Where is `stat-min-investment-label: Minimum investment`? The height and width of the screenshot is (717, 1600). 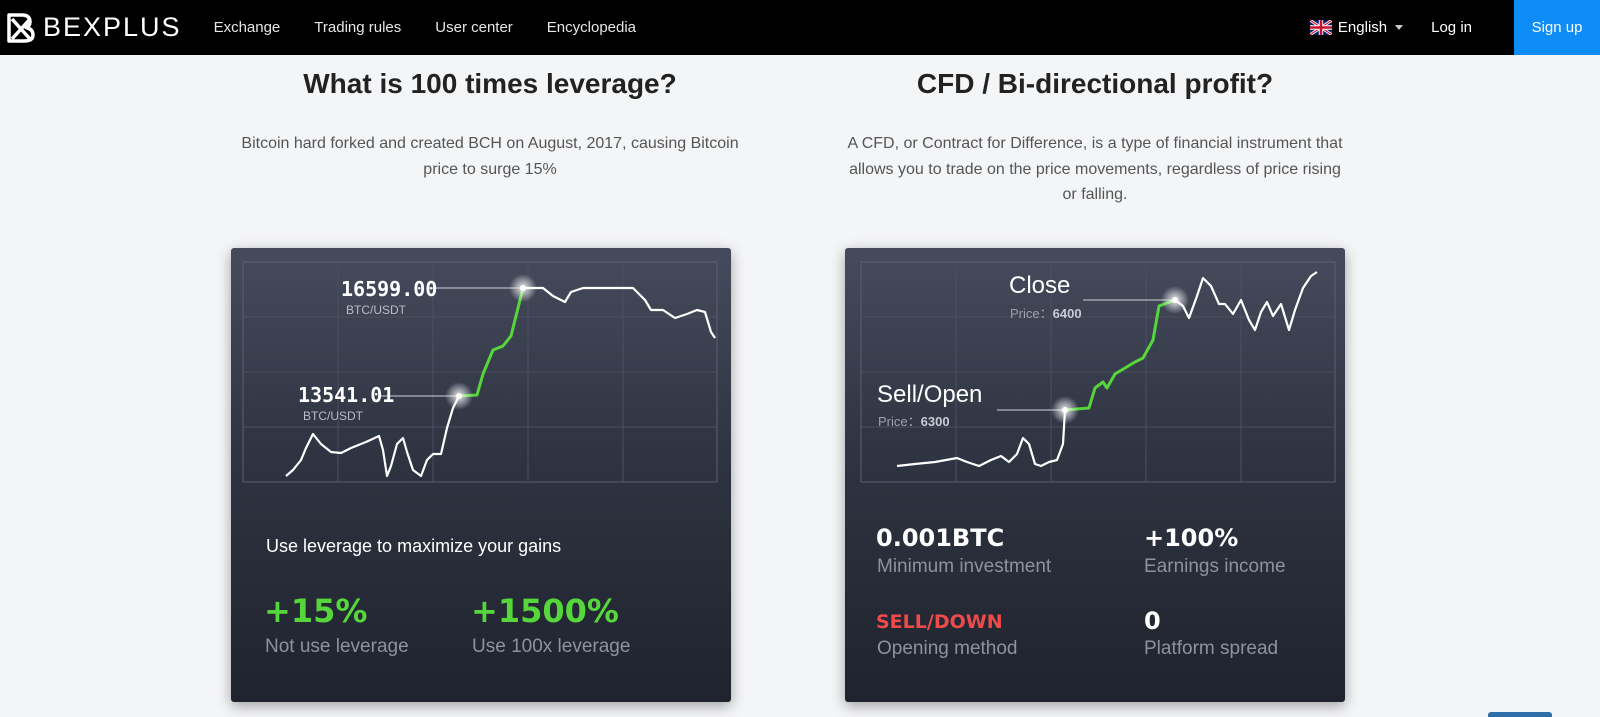
stat-min-investment-label: Minimum investment is located at coordinates (964, 566).